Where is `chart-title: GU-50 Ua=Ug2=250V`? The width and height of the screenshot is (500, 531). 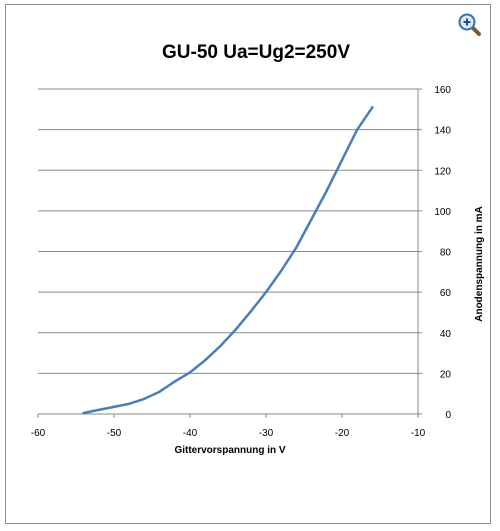
chart-title: GU-50 Ua=Ug2=250V is located at coordinates (256, 52).